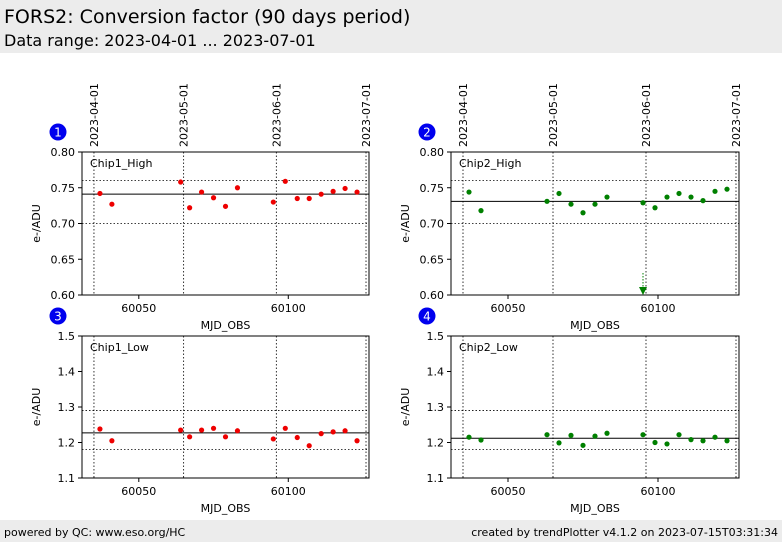 Image resolution: width=782 pixels, height=542 pixels. I want to click on y-tick-label: 0.80, so click(432, 152).